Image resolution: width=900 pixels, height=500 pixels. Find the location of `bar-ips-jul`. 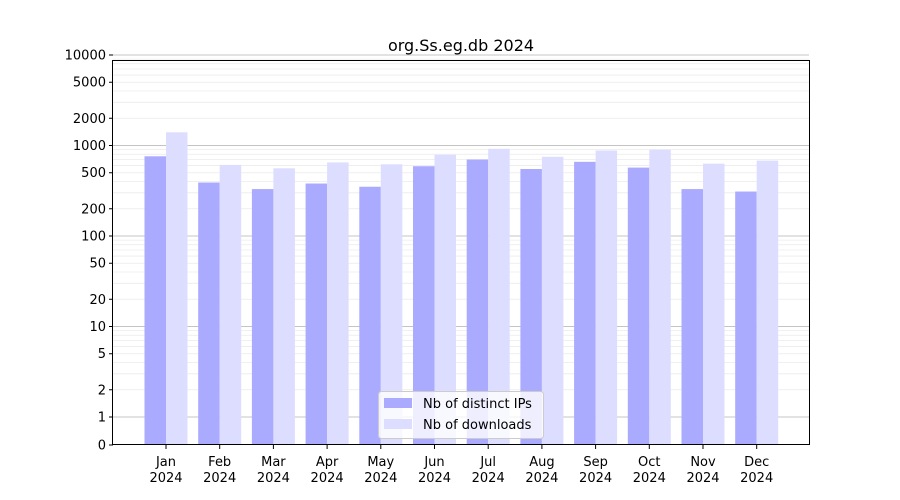

bar-ips-jul is located at coordinates (477, 302).